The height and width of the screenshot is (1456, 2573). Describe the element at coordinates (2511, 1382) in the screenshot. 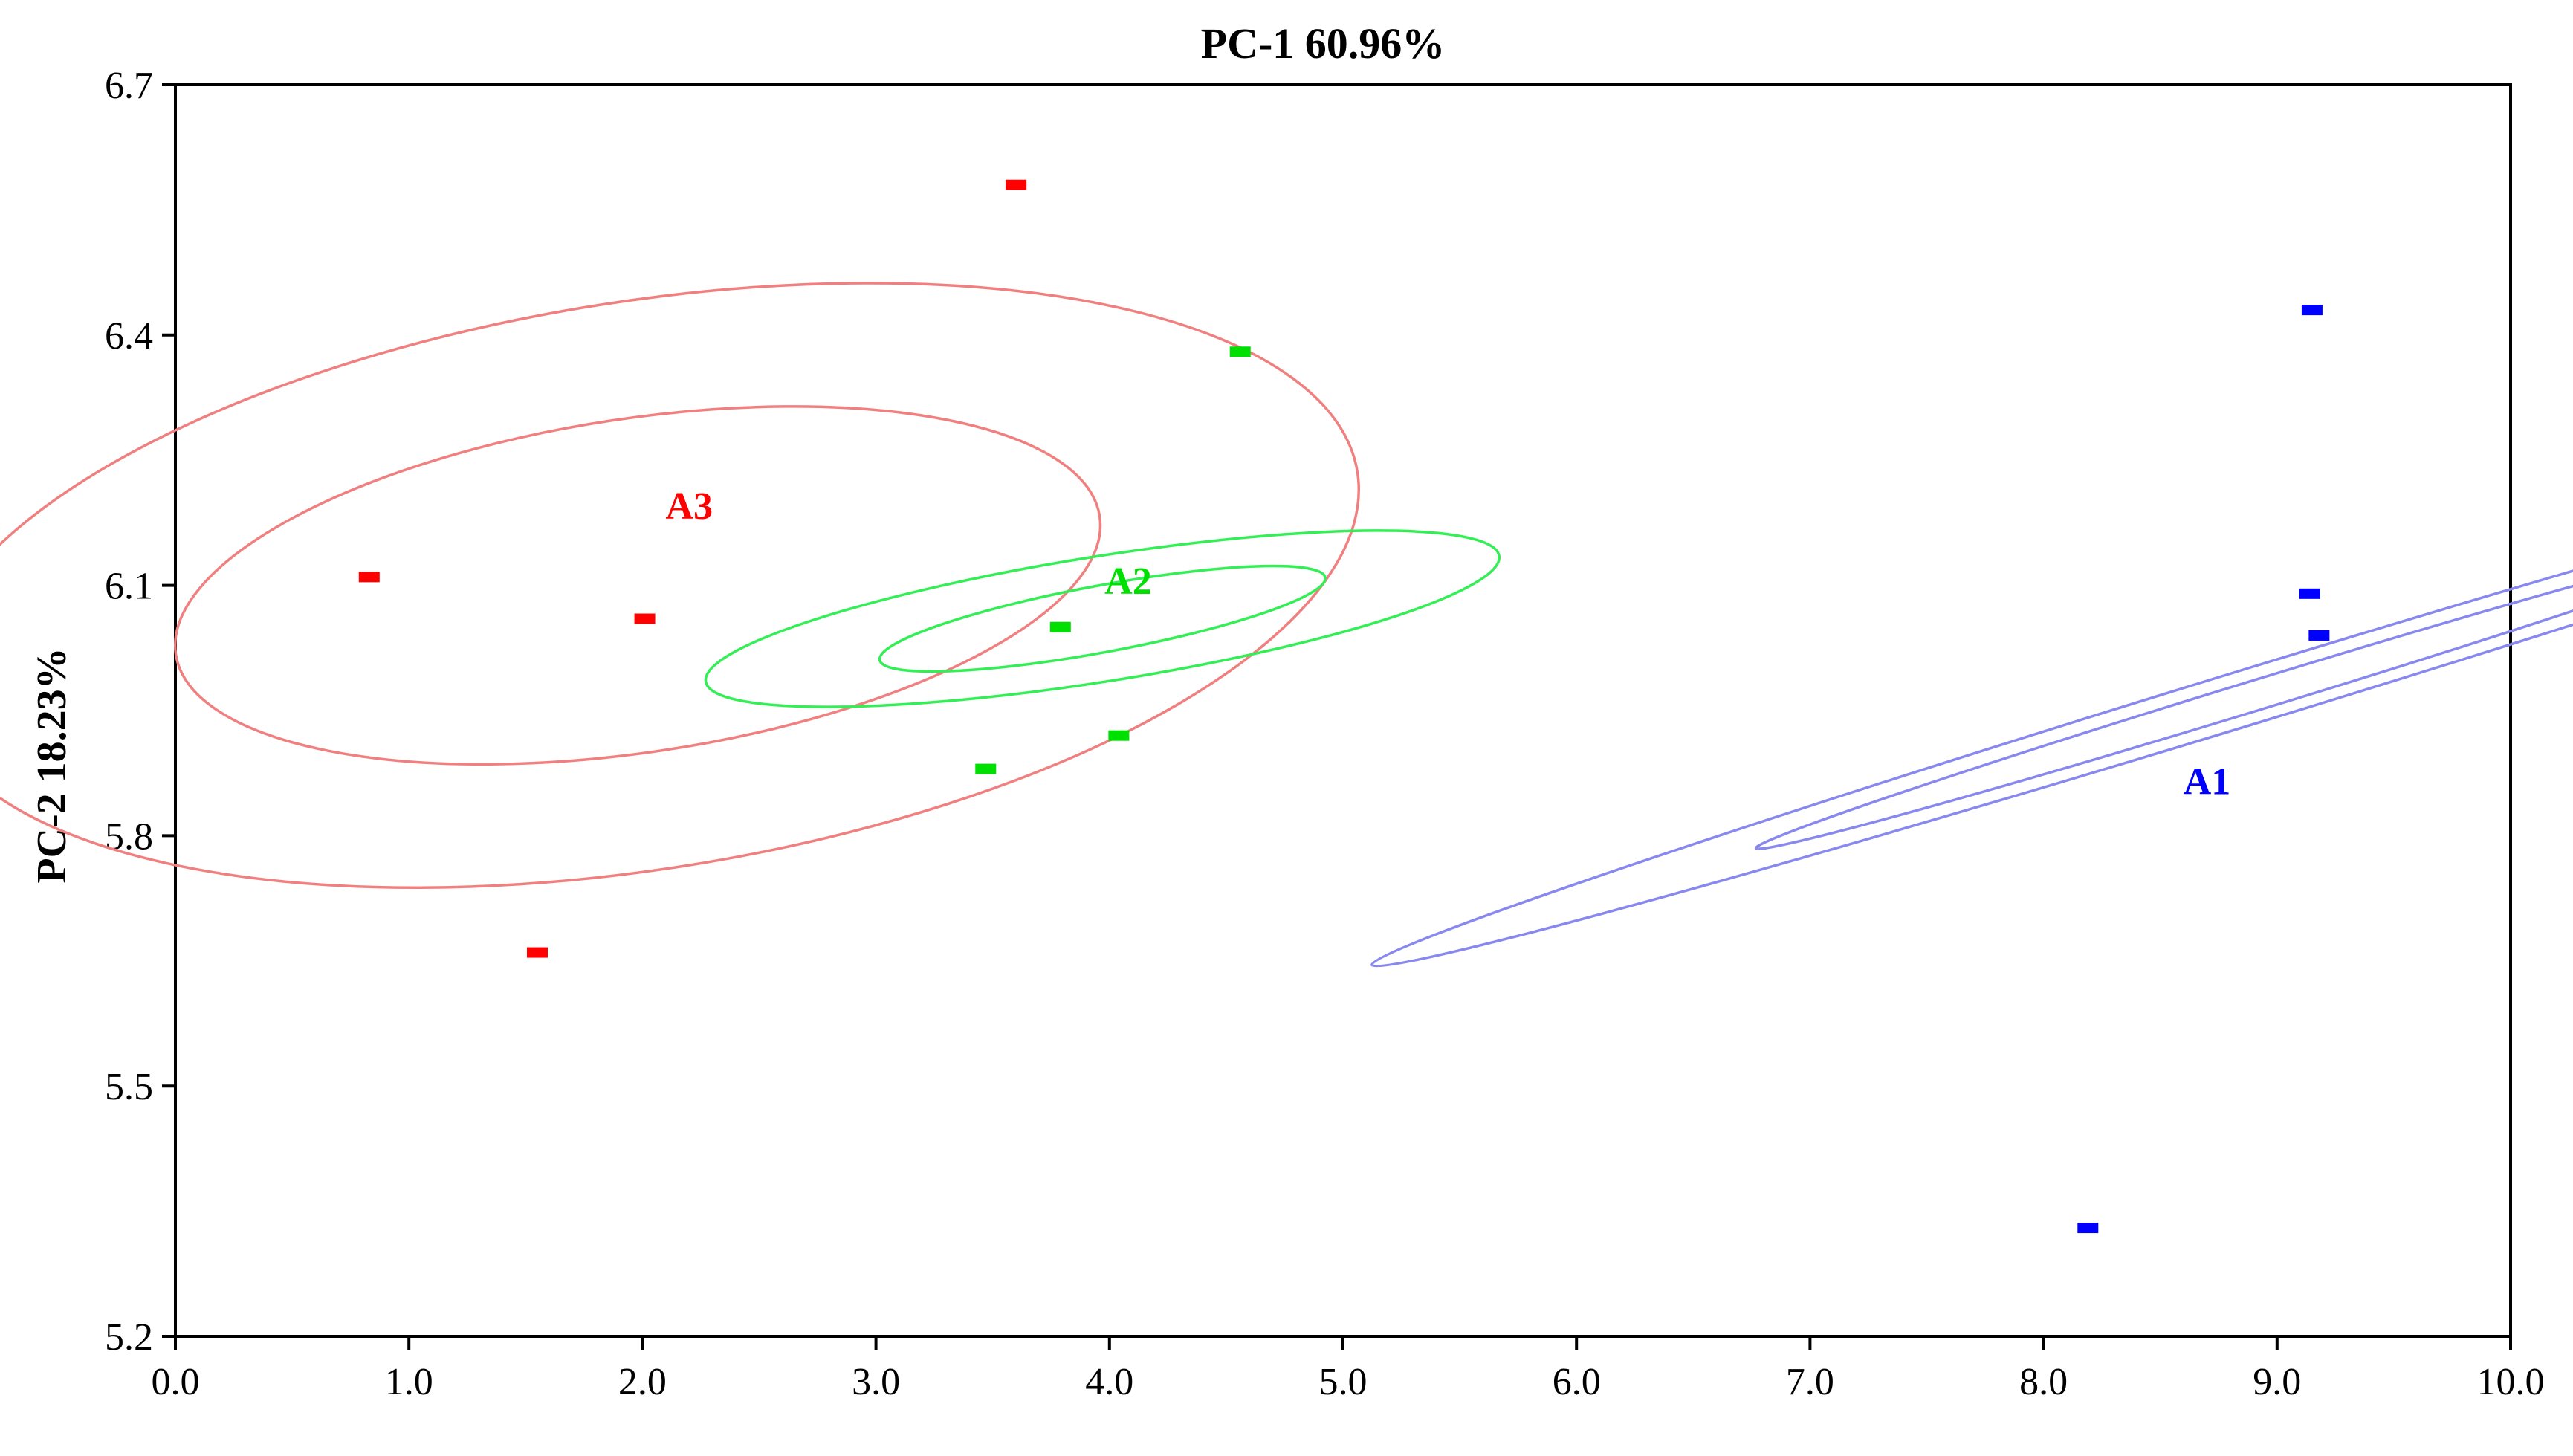

I see `x-tick-label: 10.0` at that location.